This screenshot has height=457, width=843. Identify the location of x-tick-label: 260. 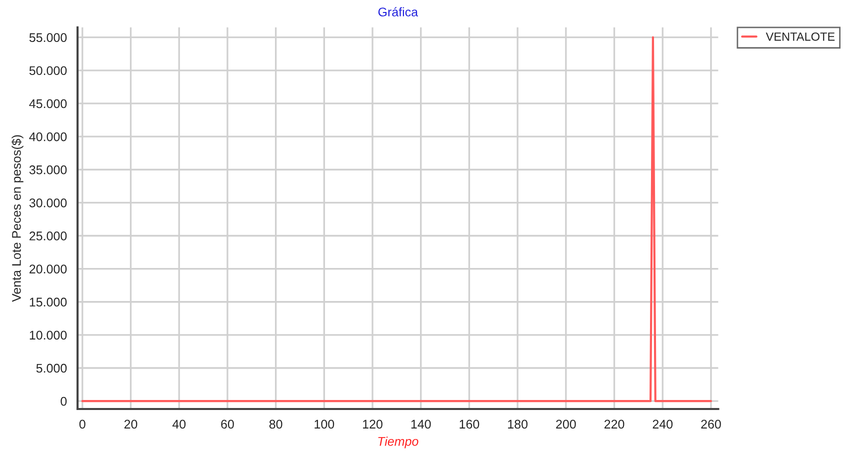
(711, 424).